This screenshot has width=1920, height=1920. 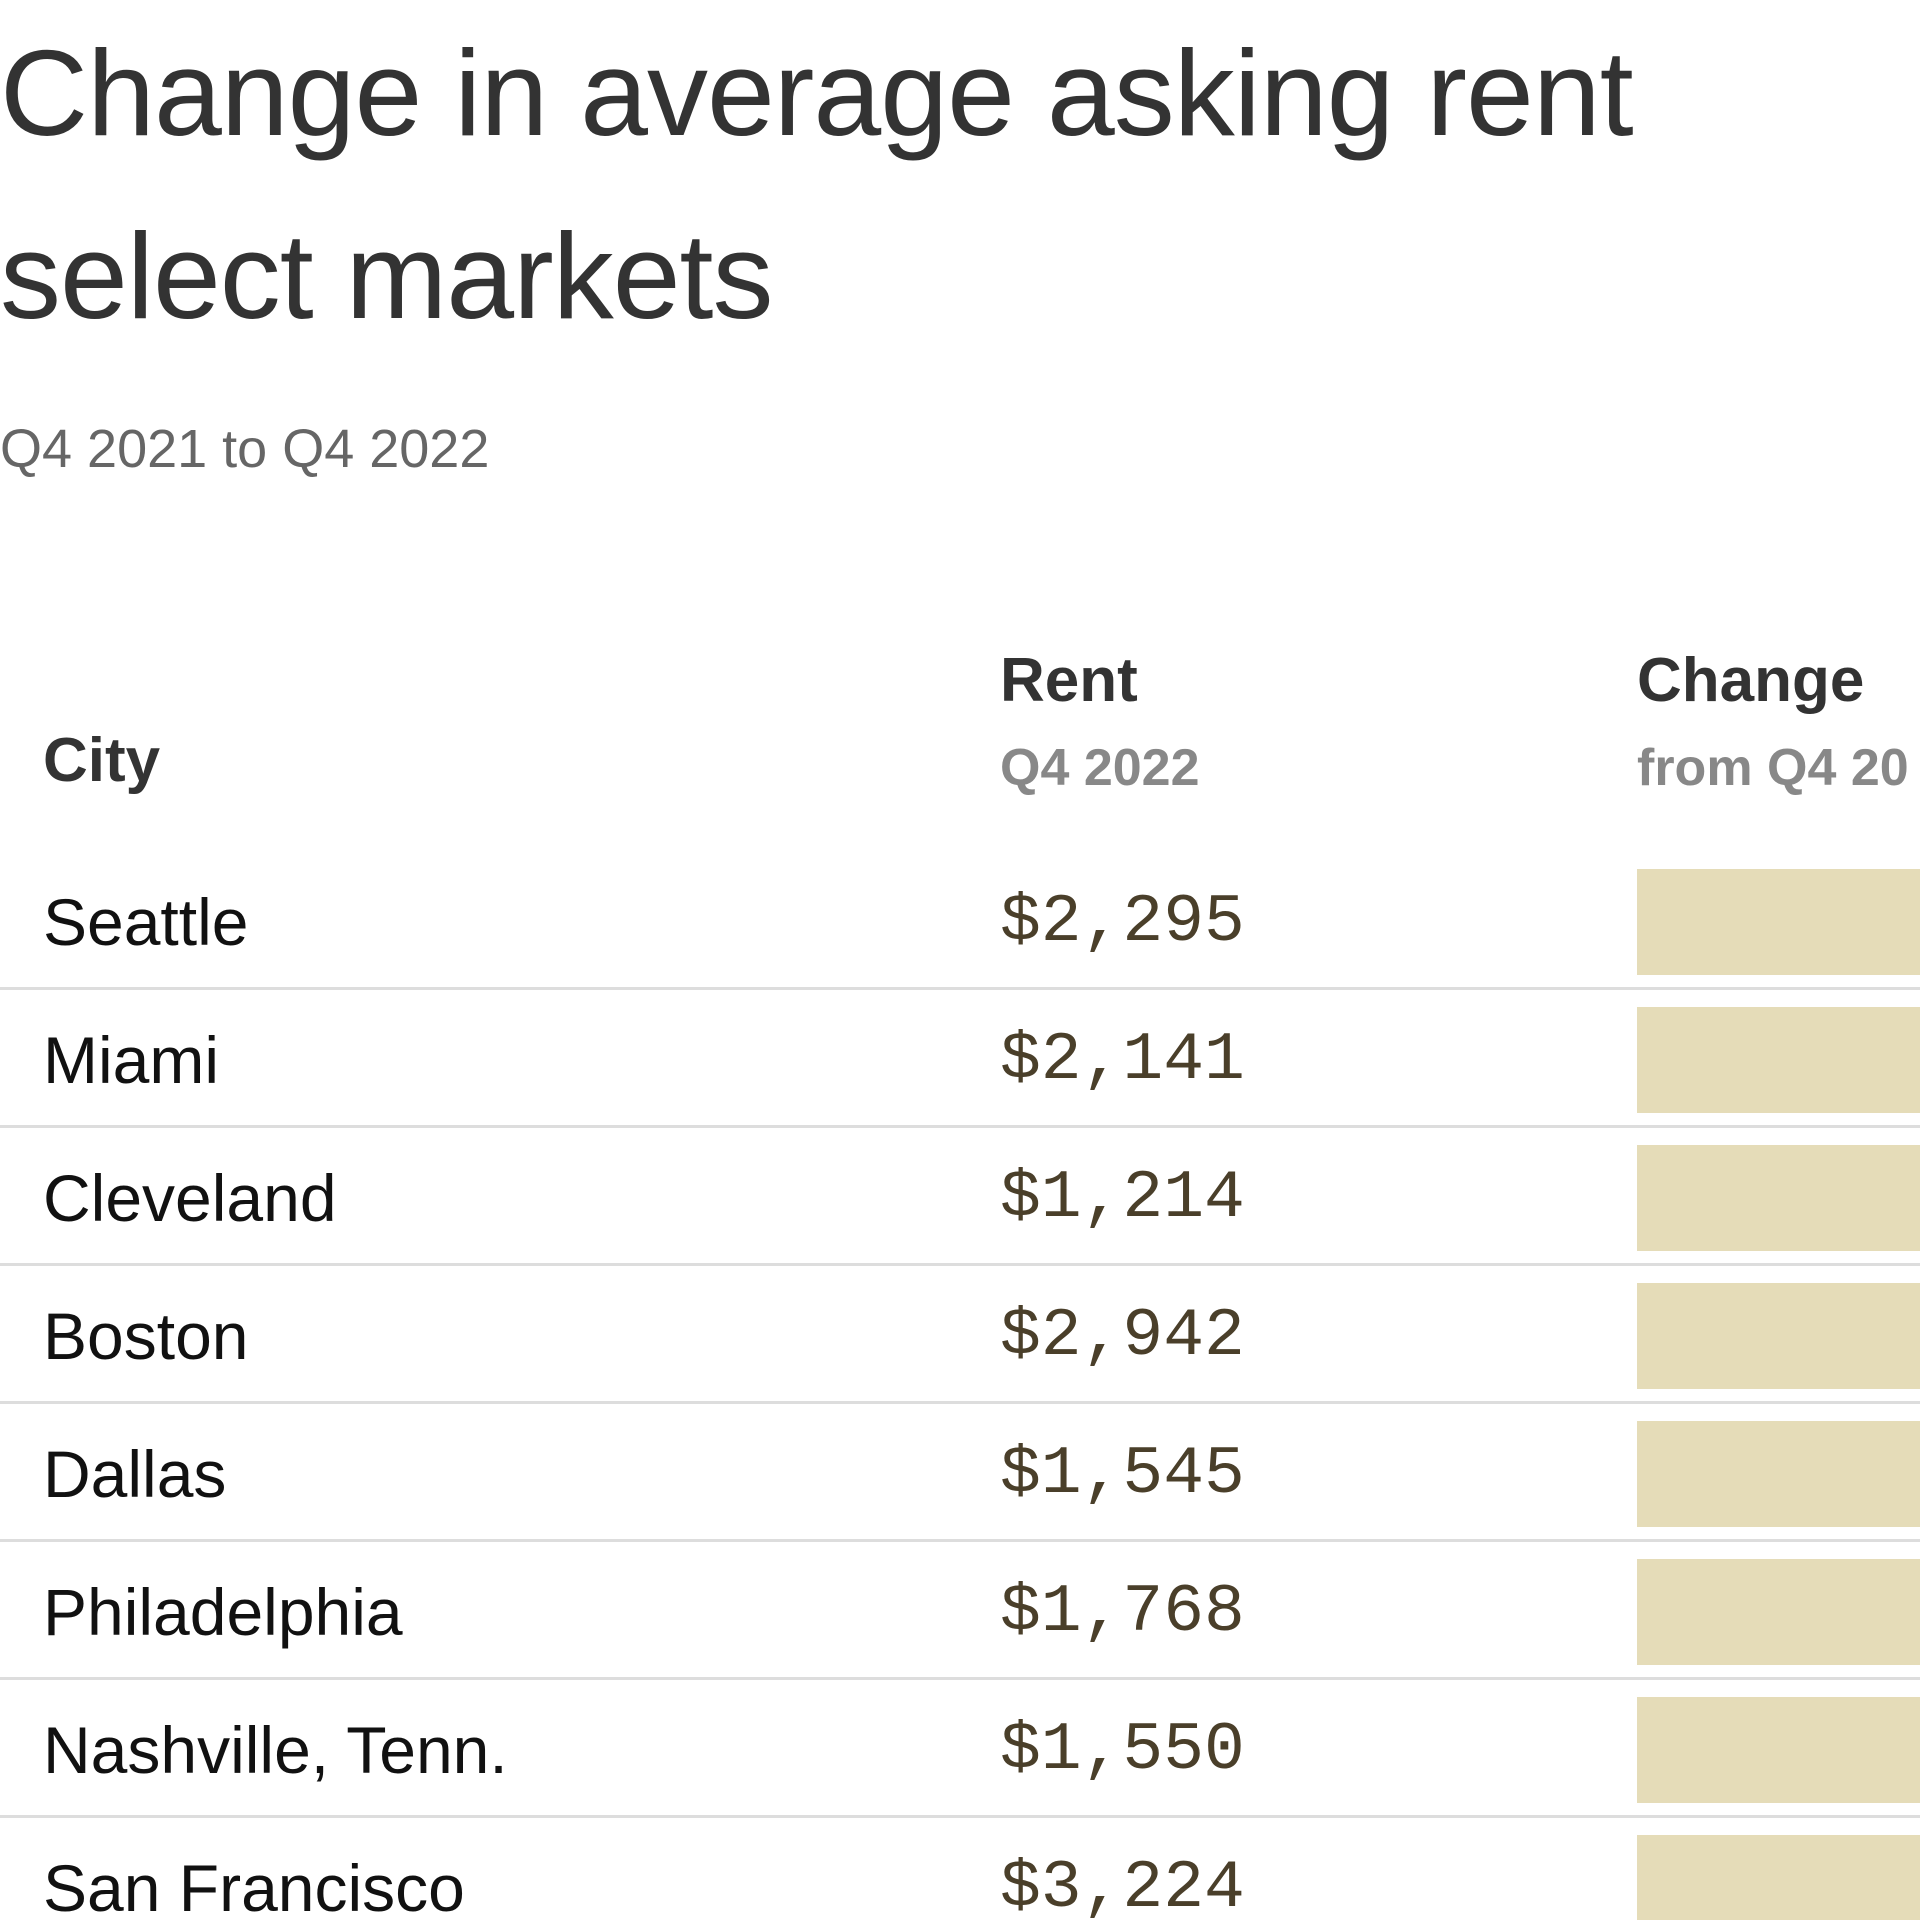 I want to click on column-header: City, so click(x=102, y=760).